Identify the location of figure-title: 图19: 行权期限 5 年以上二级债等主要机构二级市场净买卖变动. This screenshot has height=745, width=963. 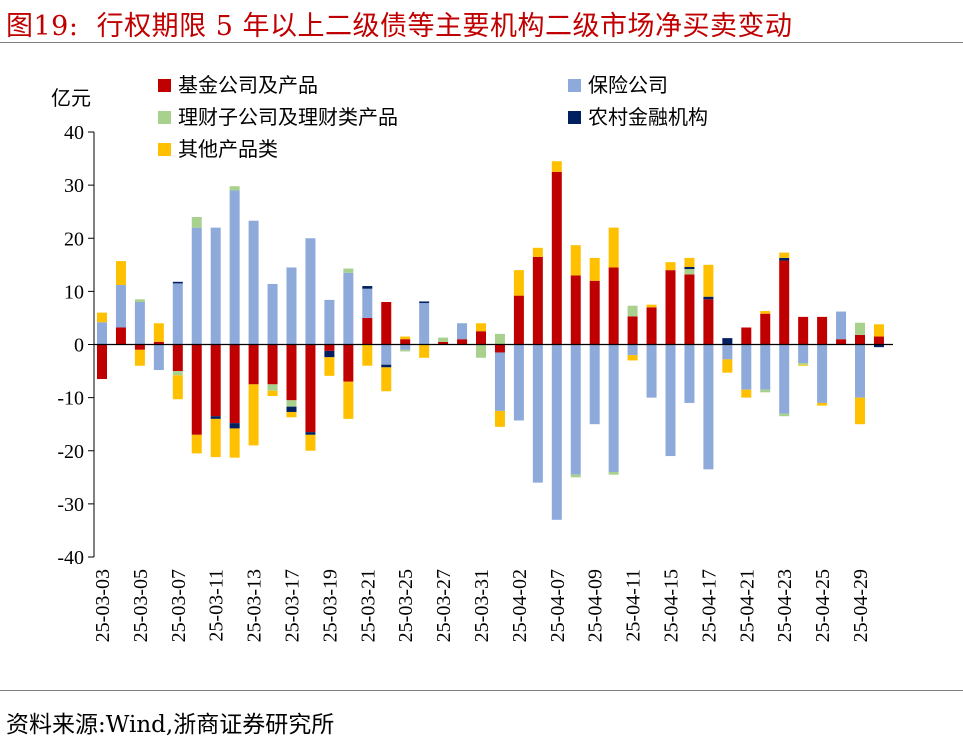
(399, 23).